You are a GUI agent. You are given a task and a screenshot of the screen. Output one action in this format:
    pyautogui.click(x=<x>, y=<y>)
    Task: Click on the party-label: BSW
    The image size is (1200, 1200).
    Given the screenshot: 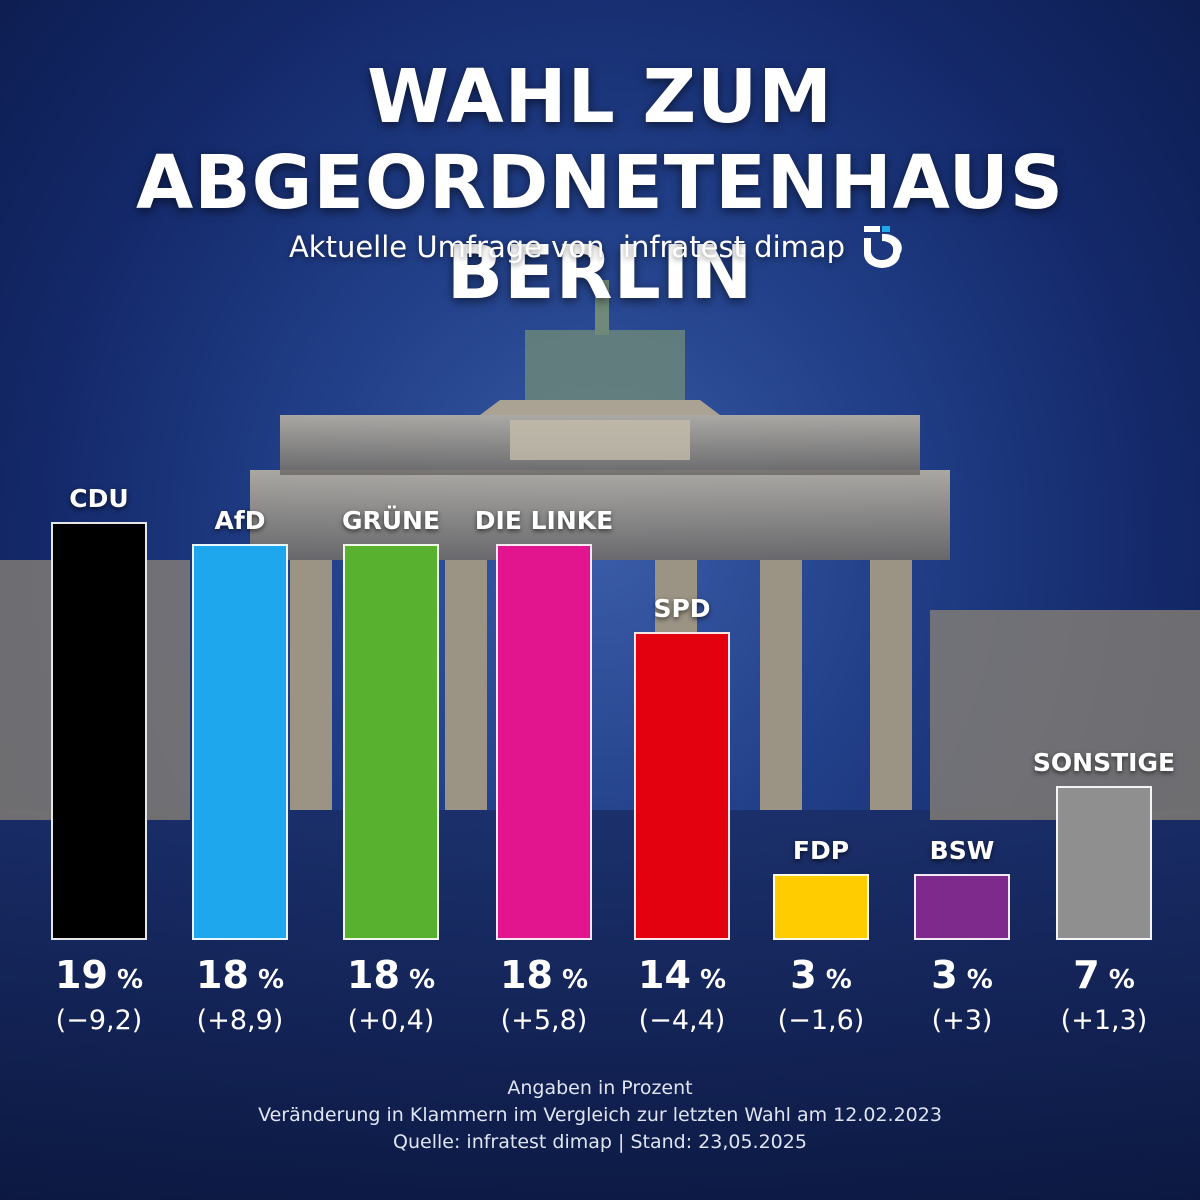 What is the action you would take?
    pyautogui.click(x=962, y=850)
    